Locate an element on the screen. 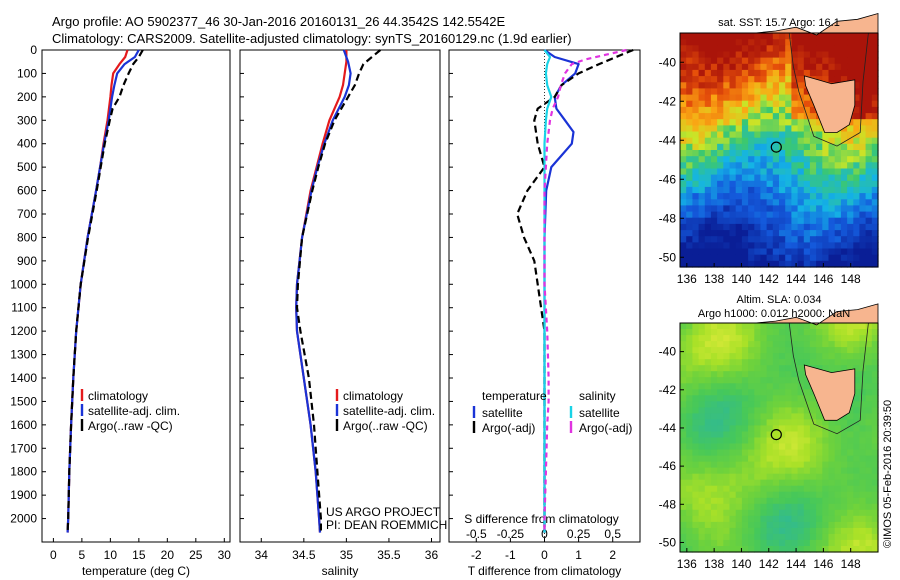  legend-label: Argo(..raw -QC) is located at coordinates (130, 426).